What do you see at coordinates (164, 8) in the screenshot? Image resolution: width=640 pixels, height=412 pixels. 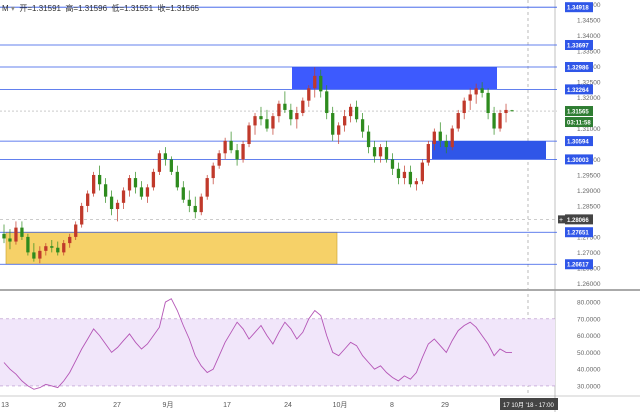 I see `close-label: 收=` at bounding box center [164, 8].